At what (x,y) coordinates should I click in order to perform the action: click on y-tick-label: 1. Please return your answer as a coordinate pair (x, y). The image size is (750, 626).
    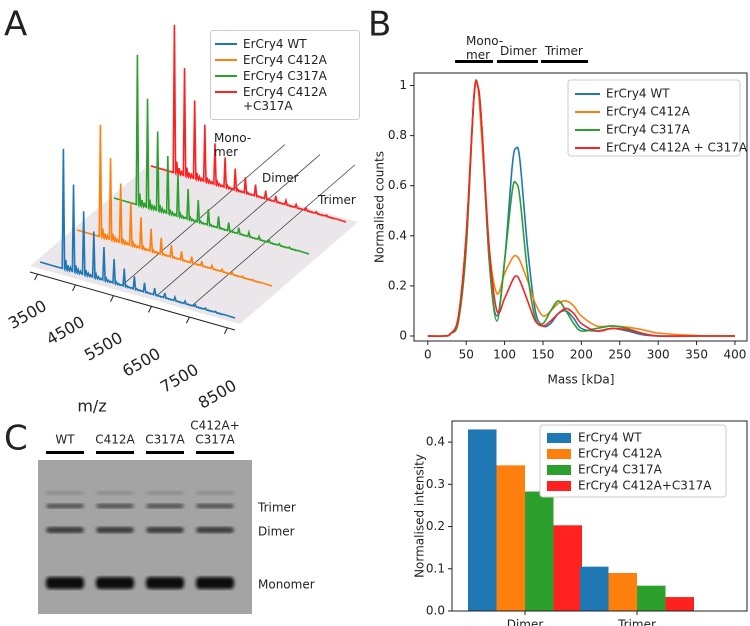
    Looking at the image, I should click on (403, 85).